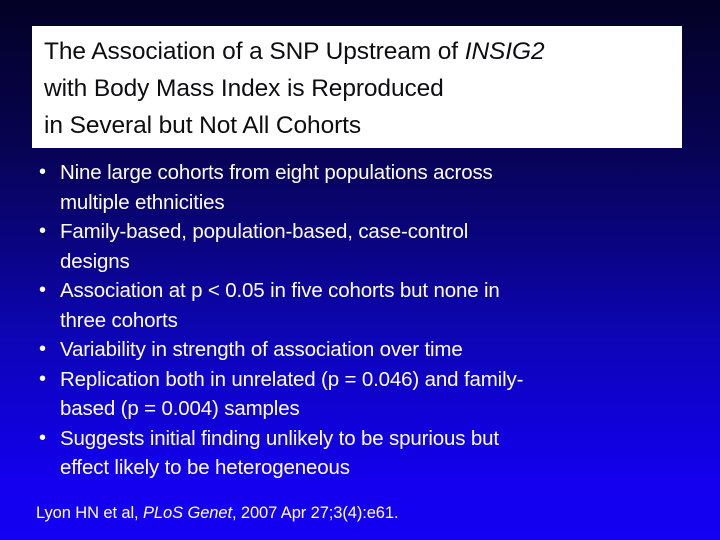 The height and width of the screenshot is (540, 720). I want to click on title-line-3: in Several but Not All Cohorts, so click(203, 125).